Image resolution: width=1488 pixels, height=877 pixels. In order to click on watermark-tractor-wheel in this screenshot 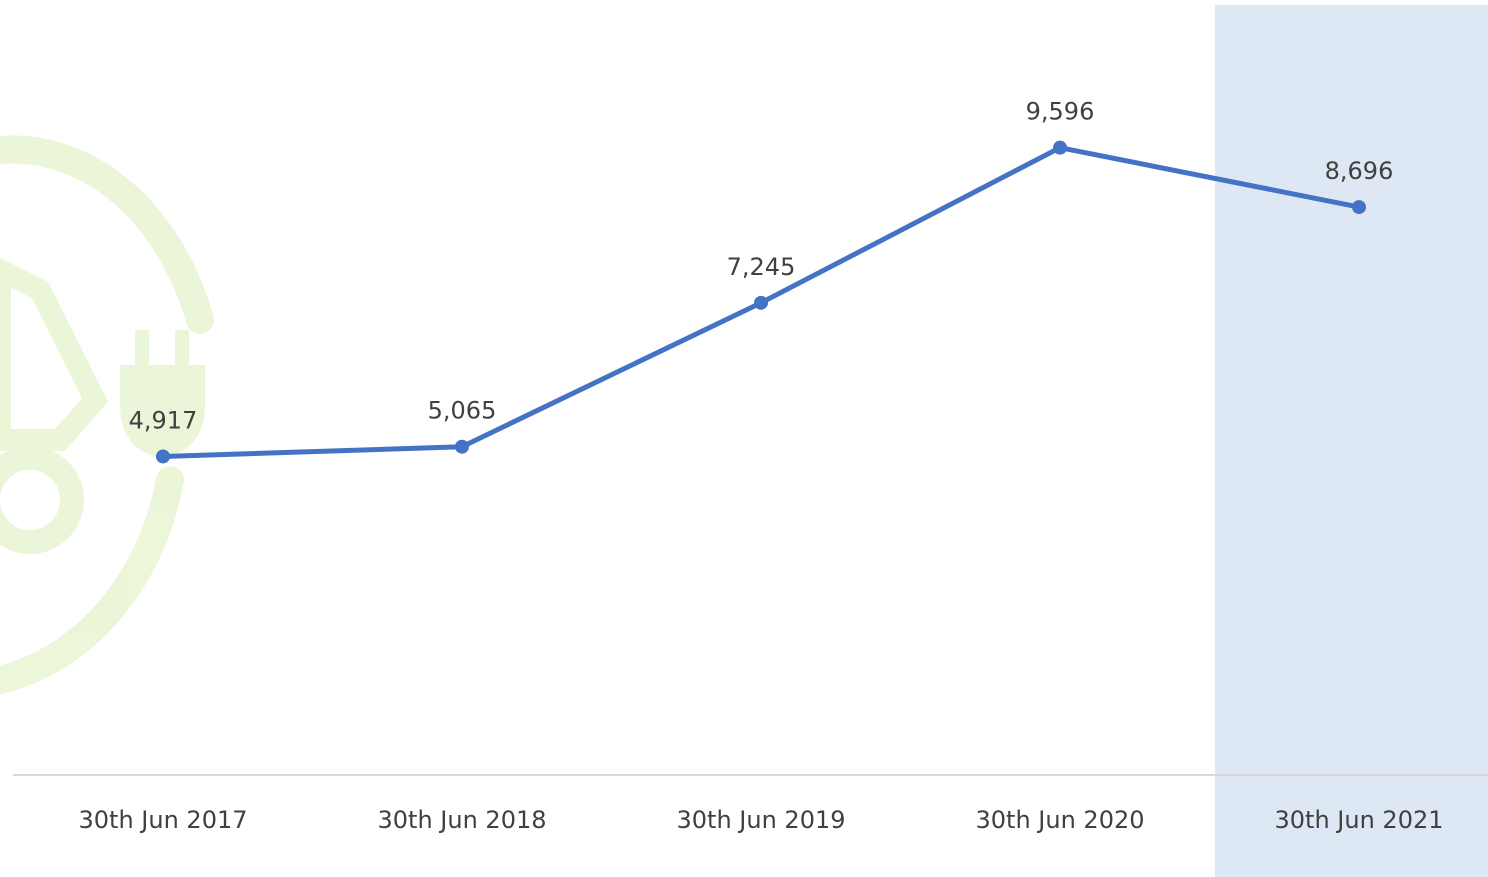, I will do `click(42, 500)`.